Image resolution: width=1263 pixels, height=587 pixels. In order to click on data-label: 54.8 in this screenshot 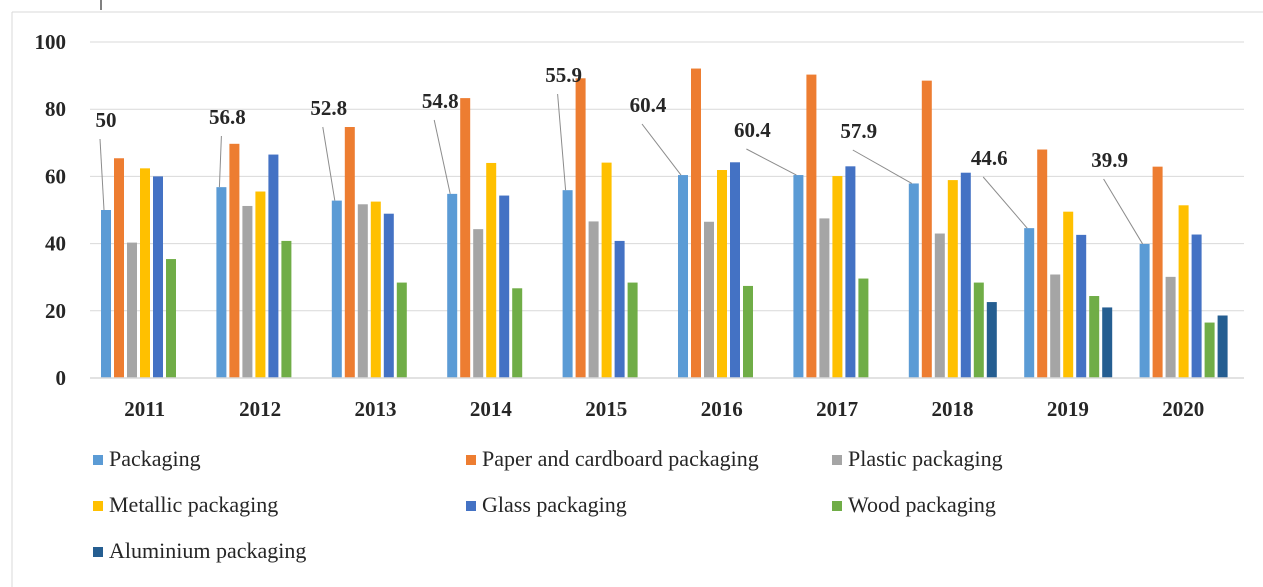, I will do `click(440, 101)`.